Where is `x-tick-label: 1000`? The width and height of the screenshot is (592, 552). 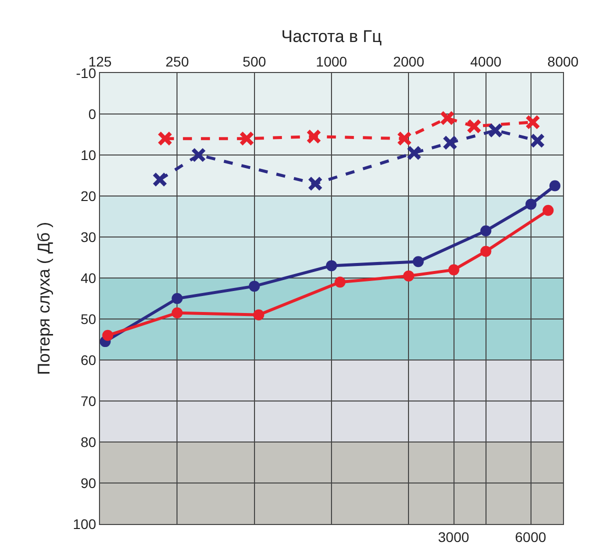
x-tick-label: 1000 is located at coordinates (332, 61).